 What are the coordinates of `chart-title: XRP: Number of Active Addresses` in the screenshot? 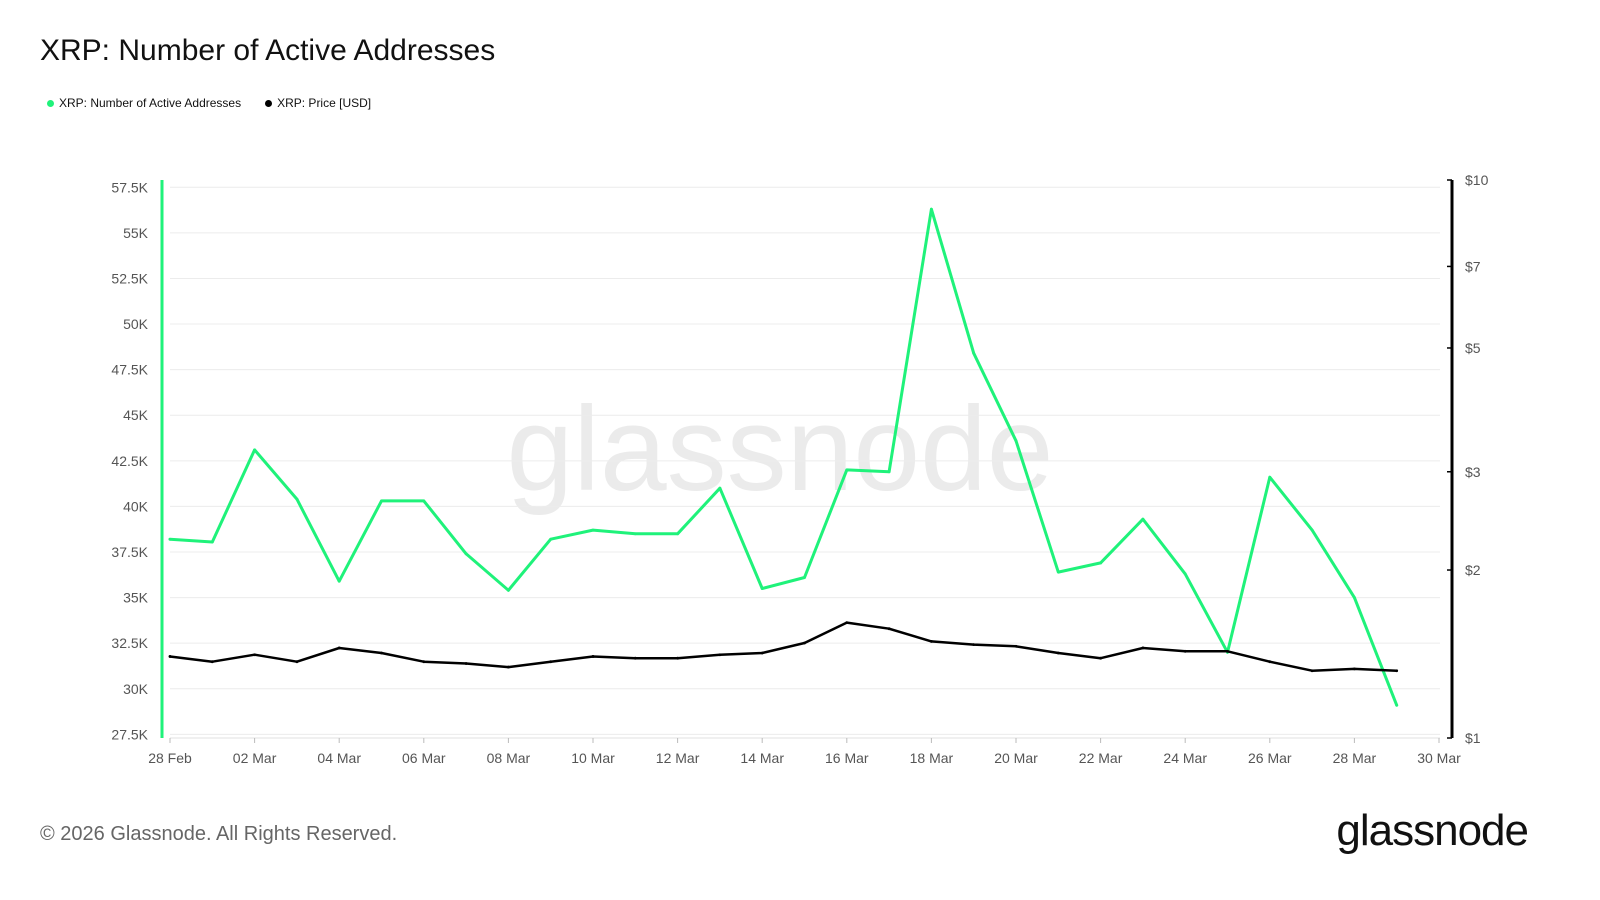 It's located at (268, 50).